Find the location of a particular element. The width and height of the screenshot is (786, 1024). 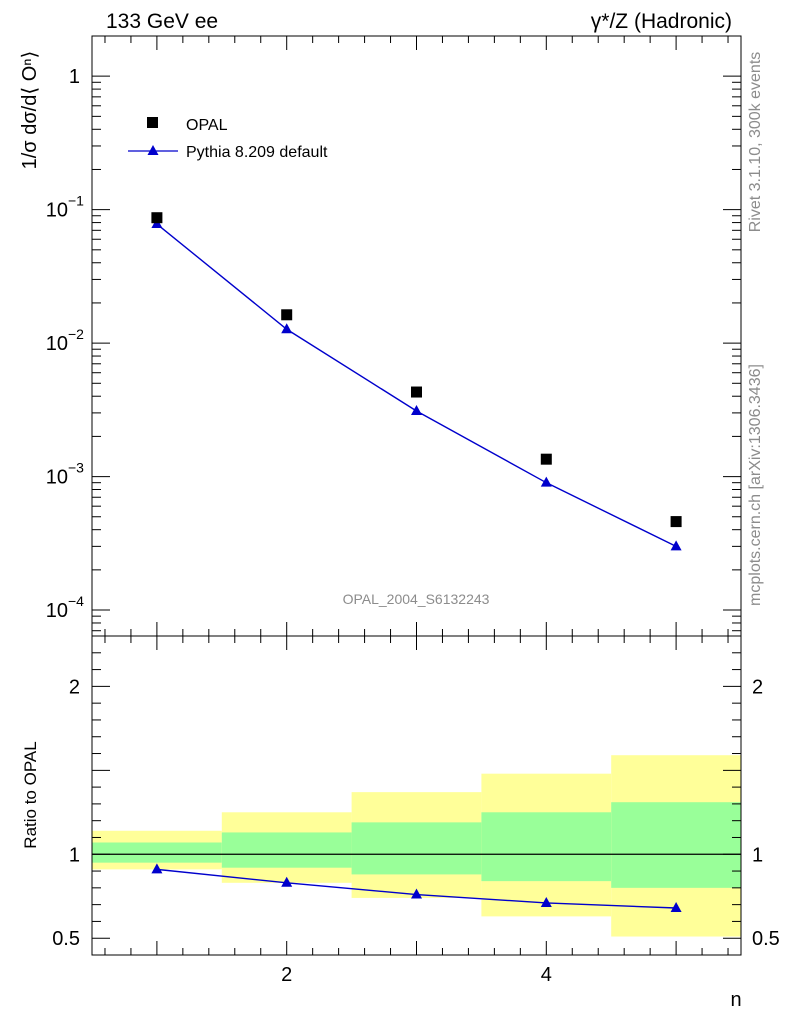

legend-pythia-label: Pythia 8.209 default is located at coordinates (257, 152).